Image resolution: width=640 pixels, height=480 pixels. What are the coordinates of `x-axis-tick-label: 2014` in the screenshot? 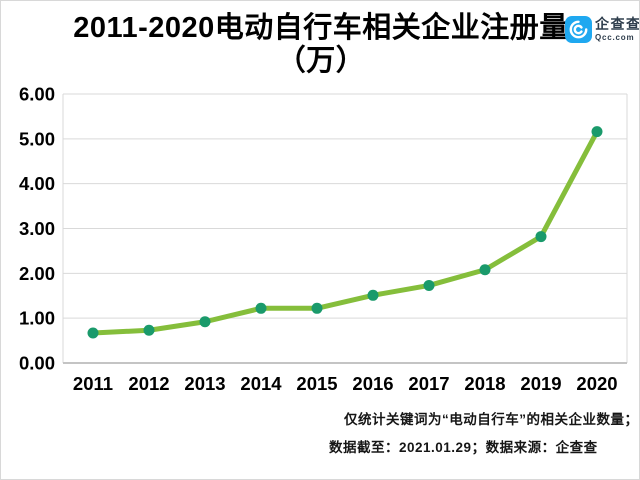 It's located at (261, 383).